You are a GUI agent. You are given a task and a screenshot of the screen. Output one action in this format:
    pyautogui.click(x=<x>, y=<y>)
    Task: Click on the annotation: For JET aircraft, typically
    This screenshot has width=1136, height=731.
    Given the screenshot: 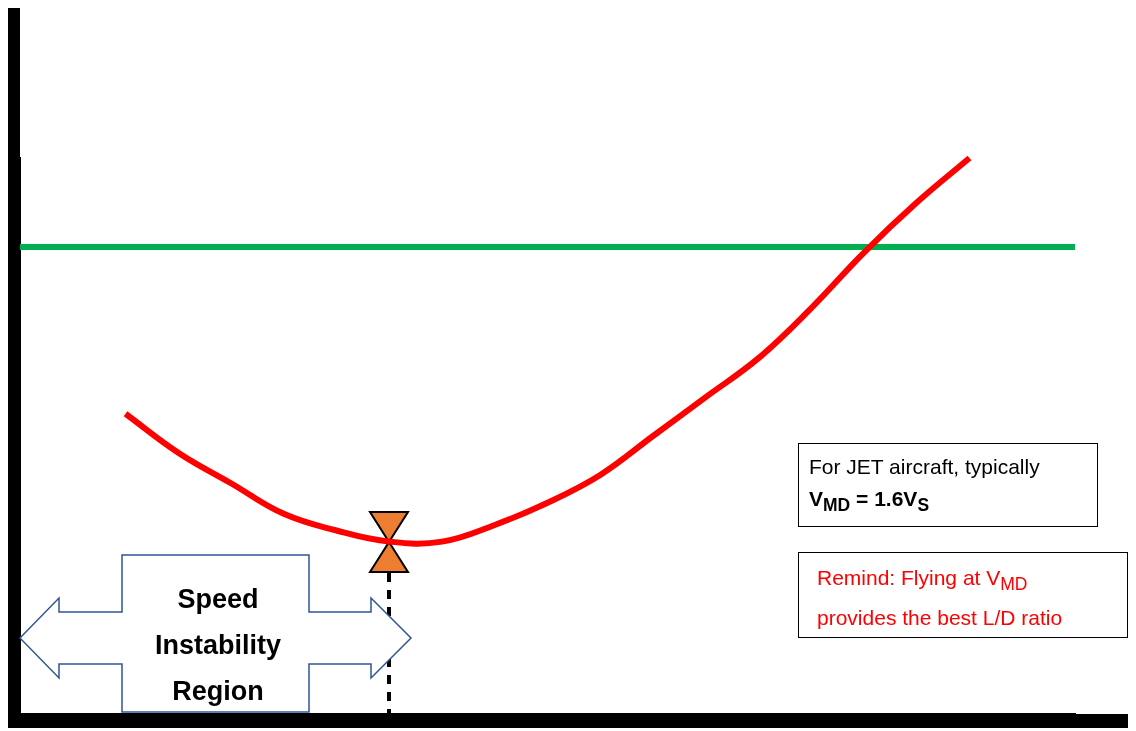 What is the action you would take?
    pyautogui.click(x=925, y=467)
    